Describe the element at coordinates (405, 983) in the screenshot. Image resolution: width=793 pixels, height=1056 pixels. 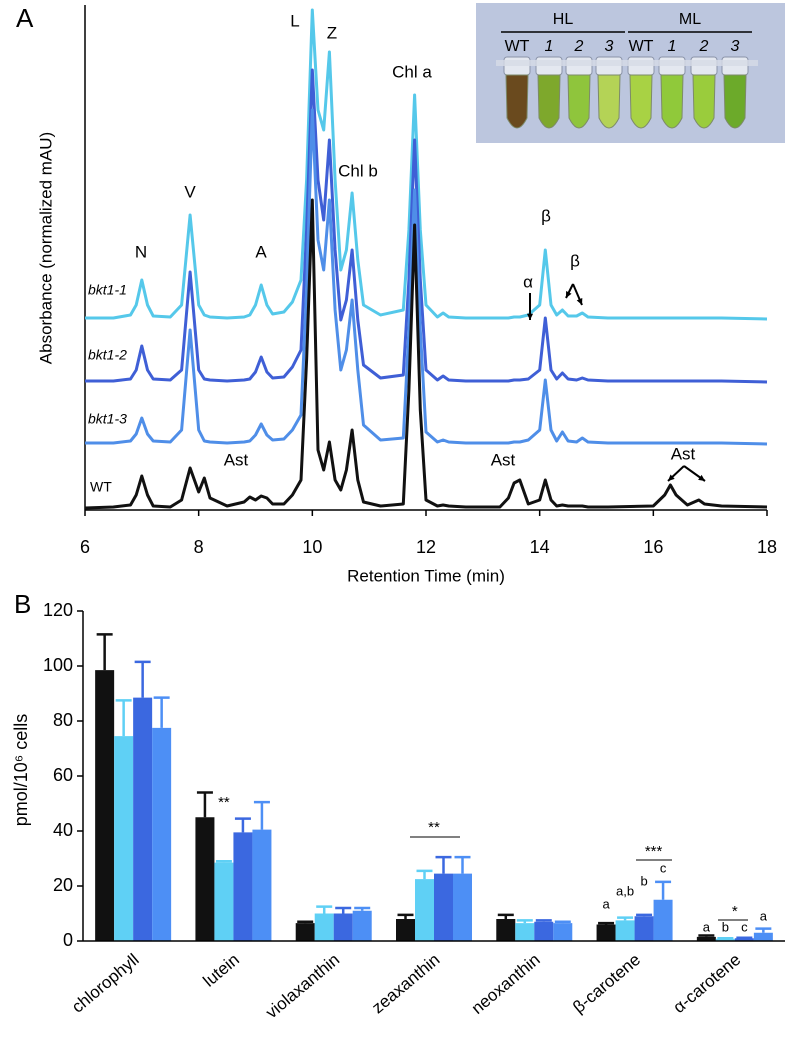
I see `x-tick-label: zeaxanthin` at that location.